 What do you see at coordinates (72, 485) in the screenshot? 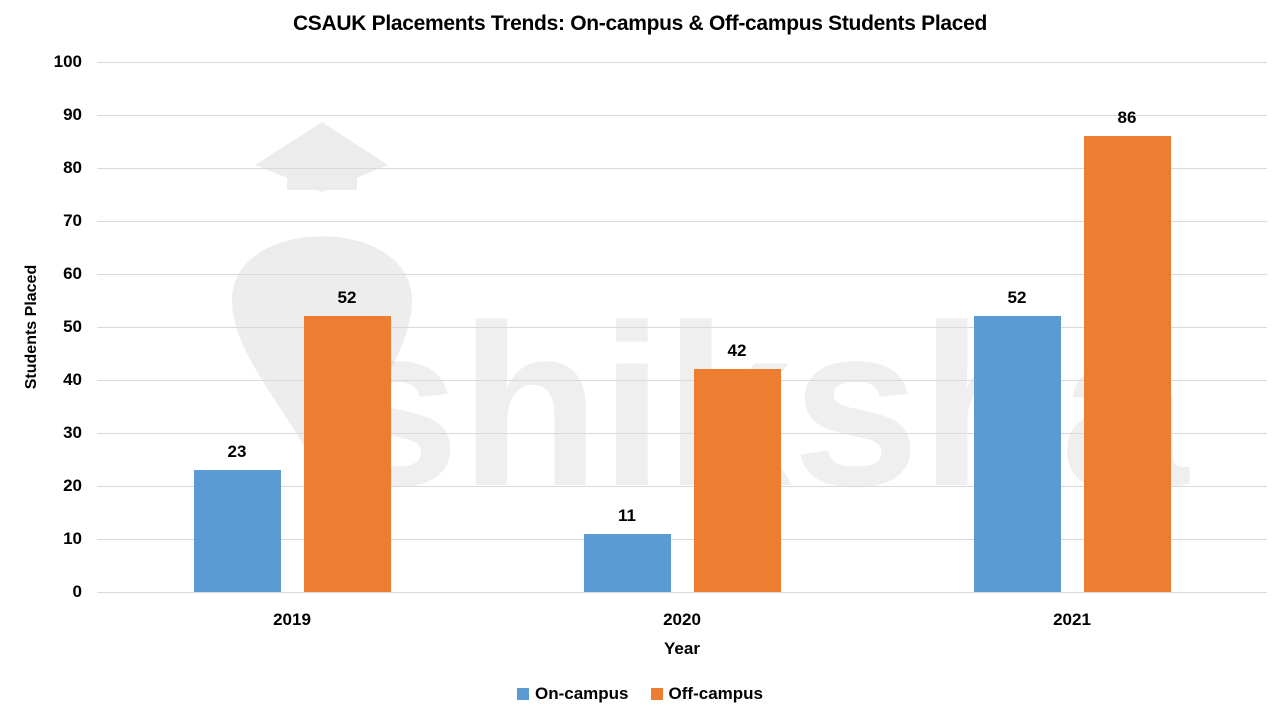
I see `y-tick-label: 20` at bounding box center [72, 485].